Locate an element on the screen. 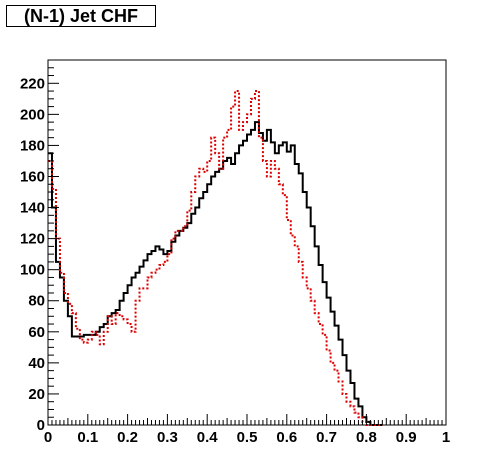 This screenshot has height=472, width=496. y-tick-label: 40 is located at coordinates (36, 363).